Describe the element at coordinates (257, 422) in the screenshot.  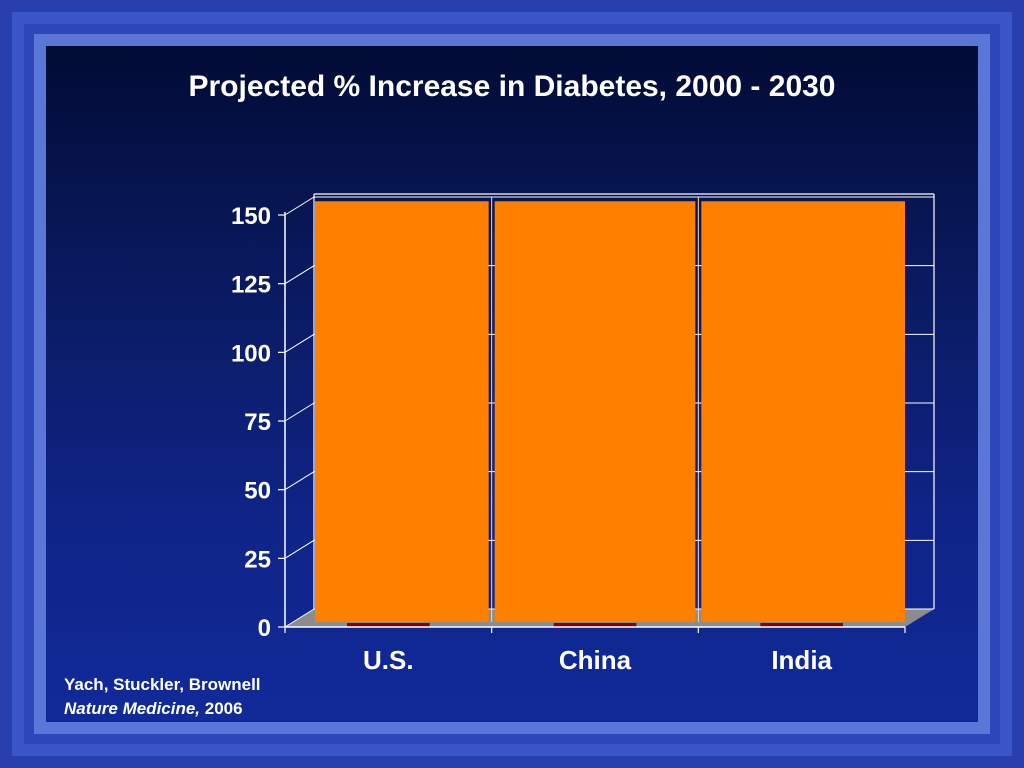
I see `y-tick-label: 75` at that location.